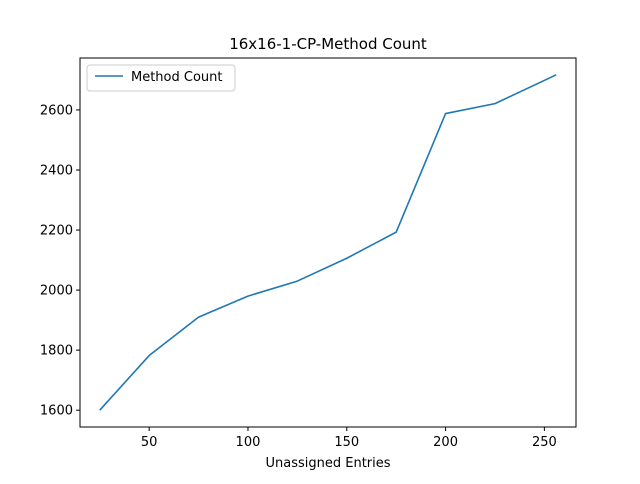 This screenshot has height=484, width=640. I want to click on y-tick-label: 1800, so click(56, 351).